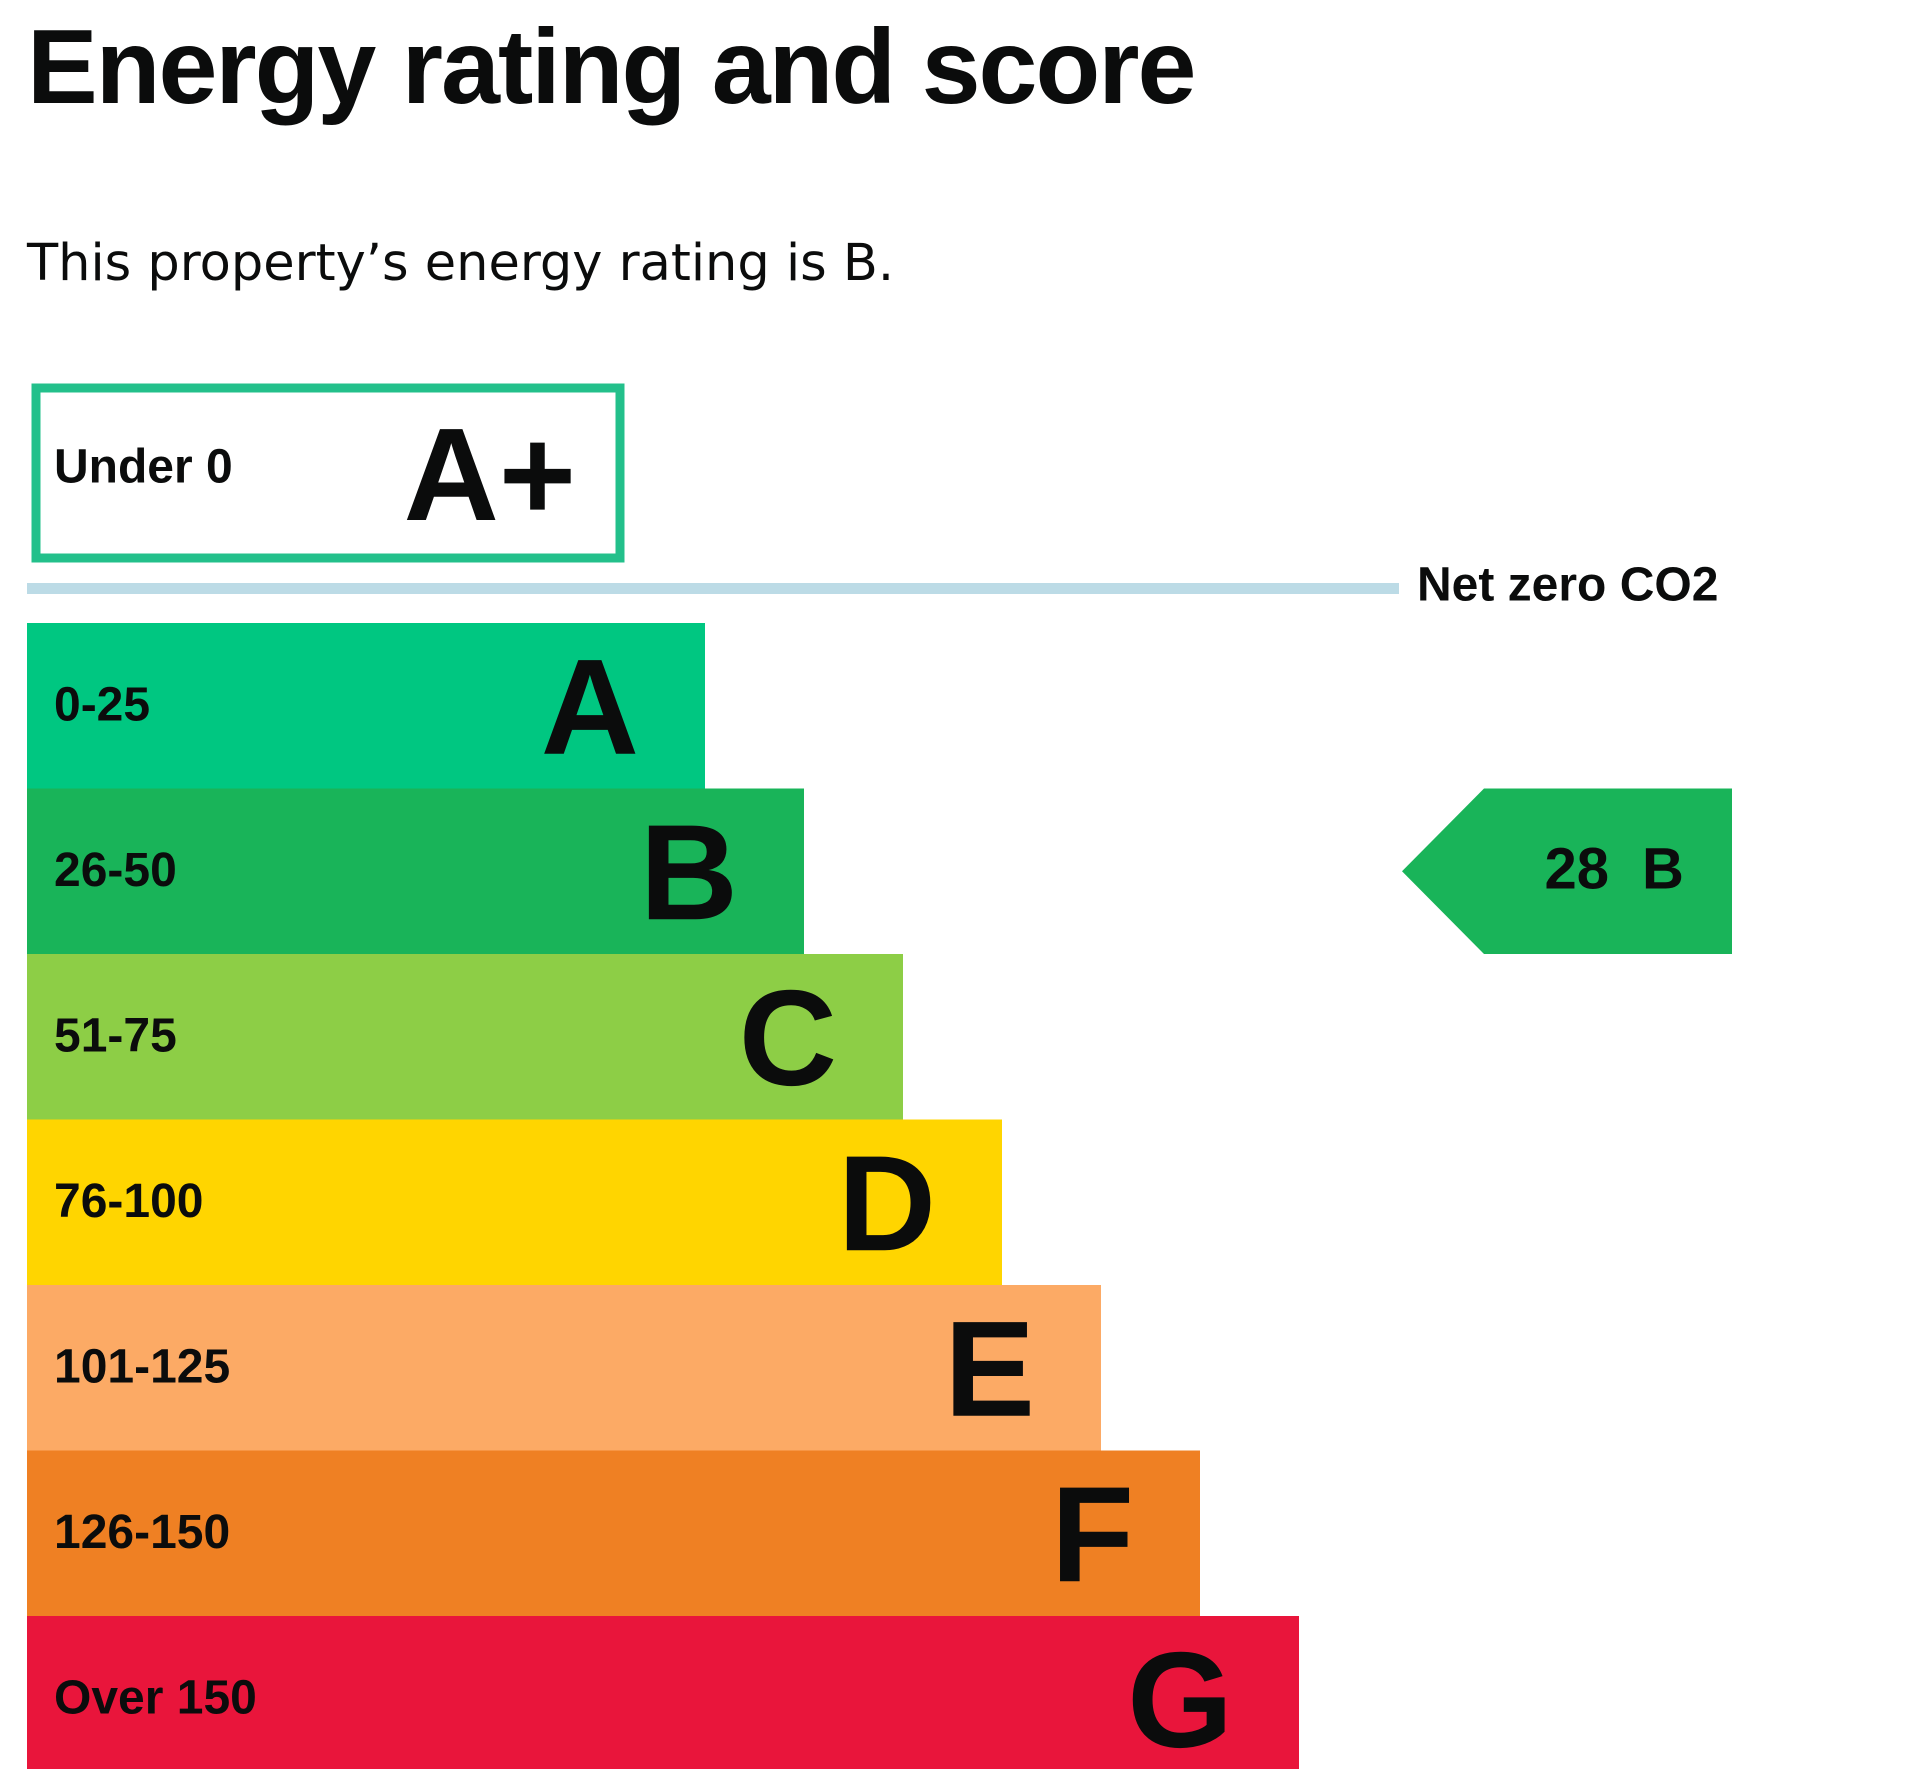 The height and width of the screenshot is (1769, 1920). What do you see at coordinates (788, 1038) in the screenshot?
I see `band-c-letter: C` at bounding box center [788, 1038].